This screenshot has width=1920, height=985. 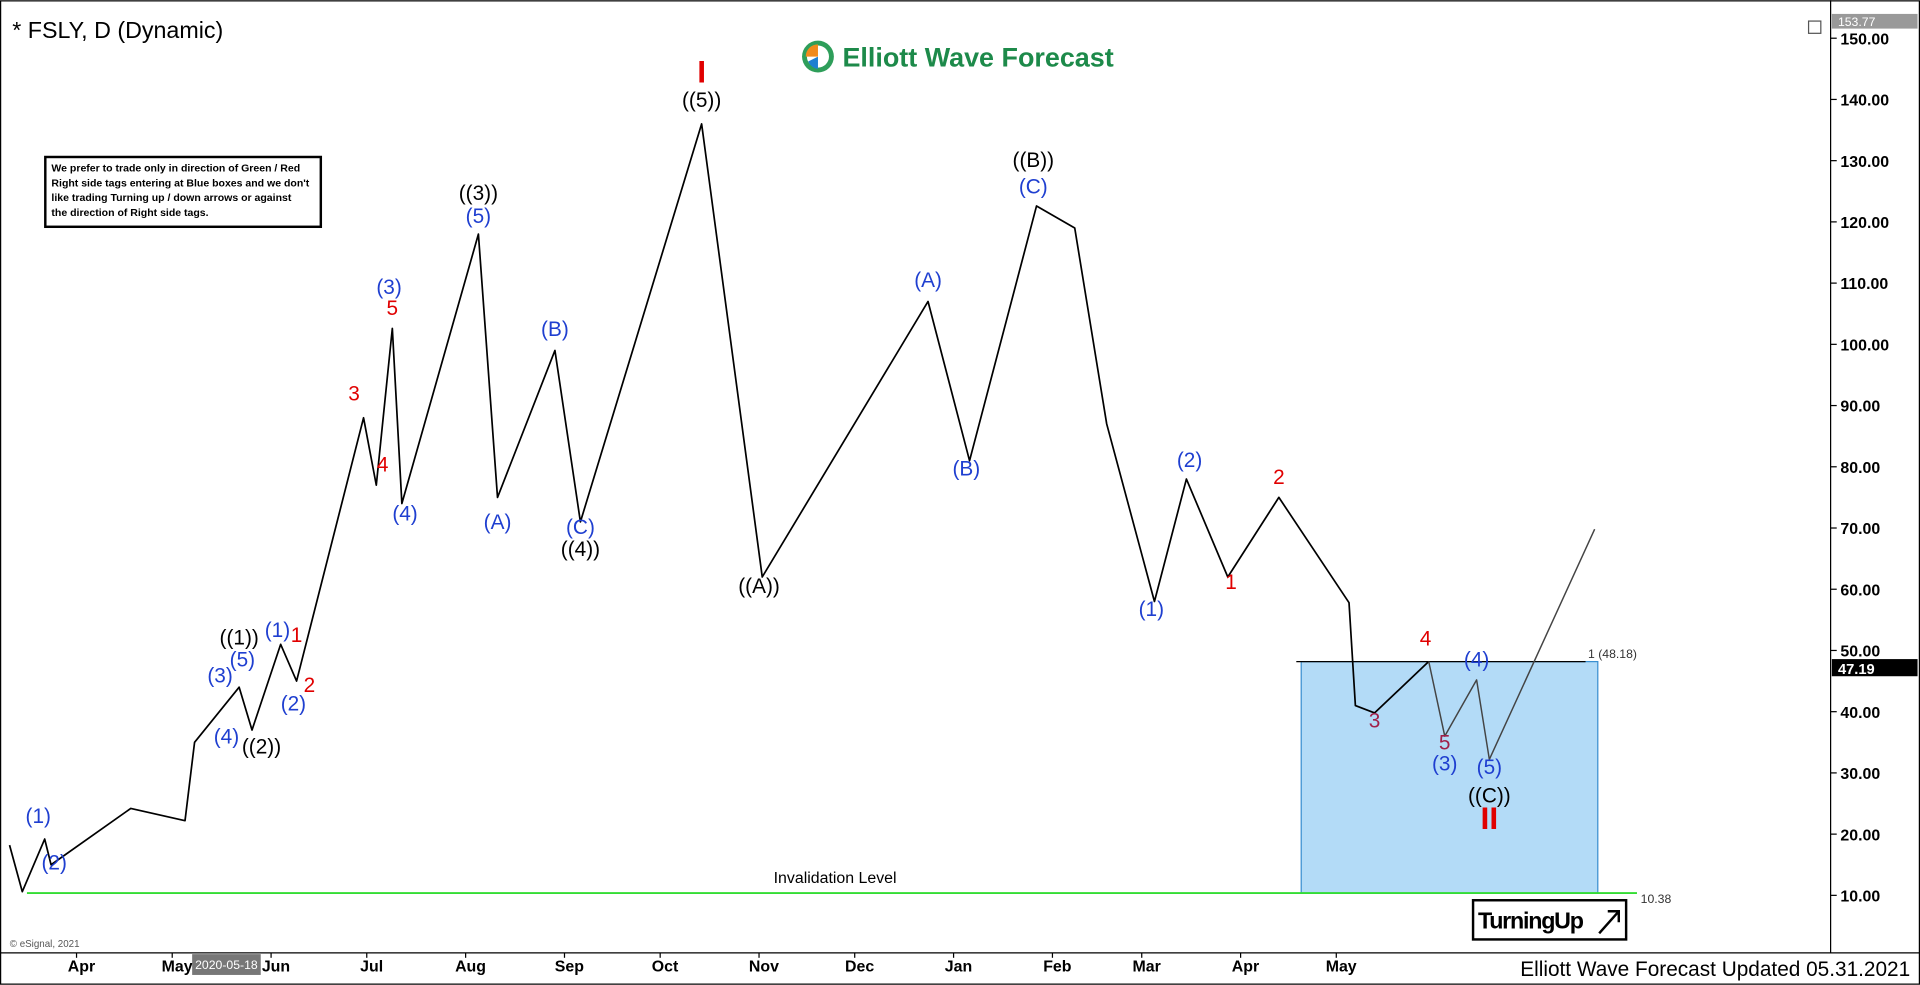 What do you see at coordinates (835, 878) in the screenshot?
I see `invalidation-text: Invalidation Level` at bounding box center [835, 878].